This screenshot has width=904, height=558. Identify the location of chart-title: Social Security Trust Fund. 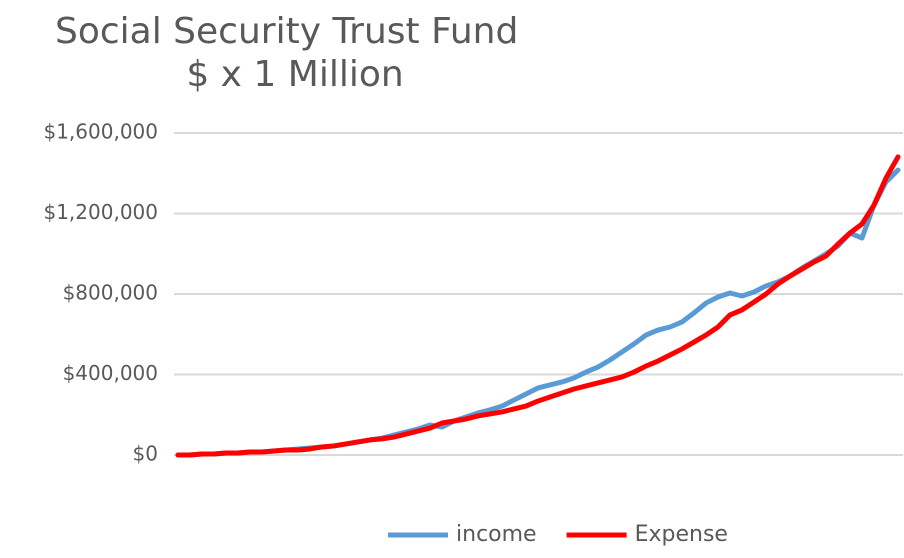
(286, 31).